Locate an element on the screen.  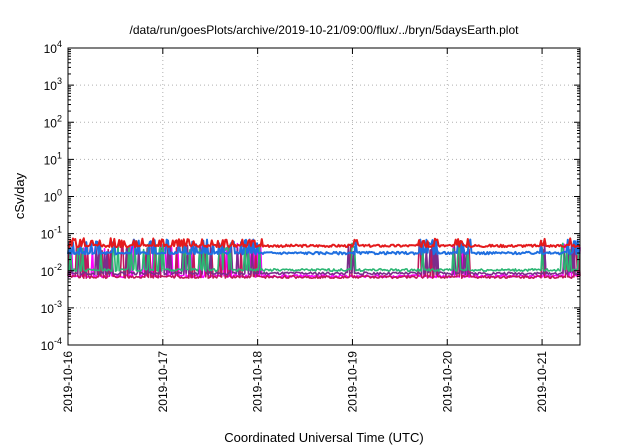
y-axis-title: cSv/day is located at coordinates (19, 195).